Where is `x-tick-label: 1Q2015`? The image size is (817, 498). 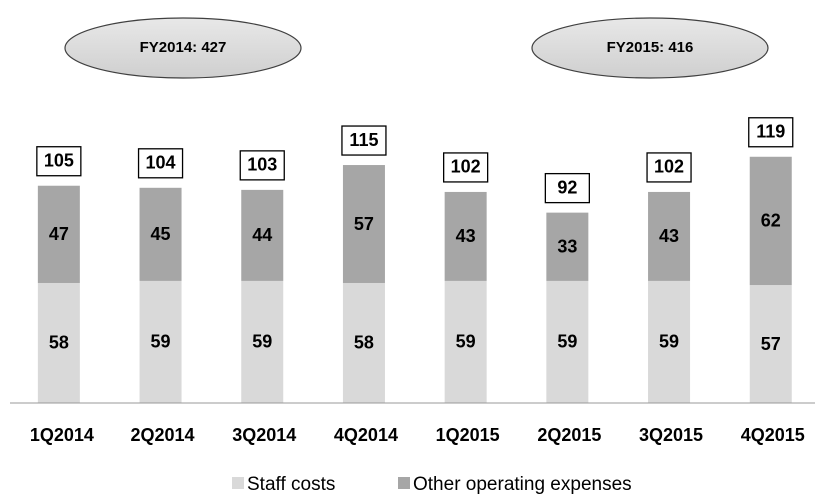
x-tick-label: 1Q2015 is located at coordinates (468, 435).